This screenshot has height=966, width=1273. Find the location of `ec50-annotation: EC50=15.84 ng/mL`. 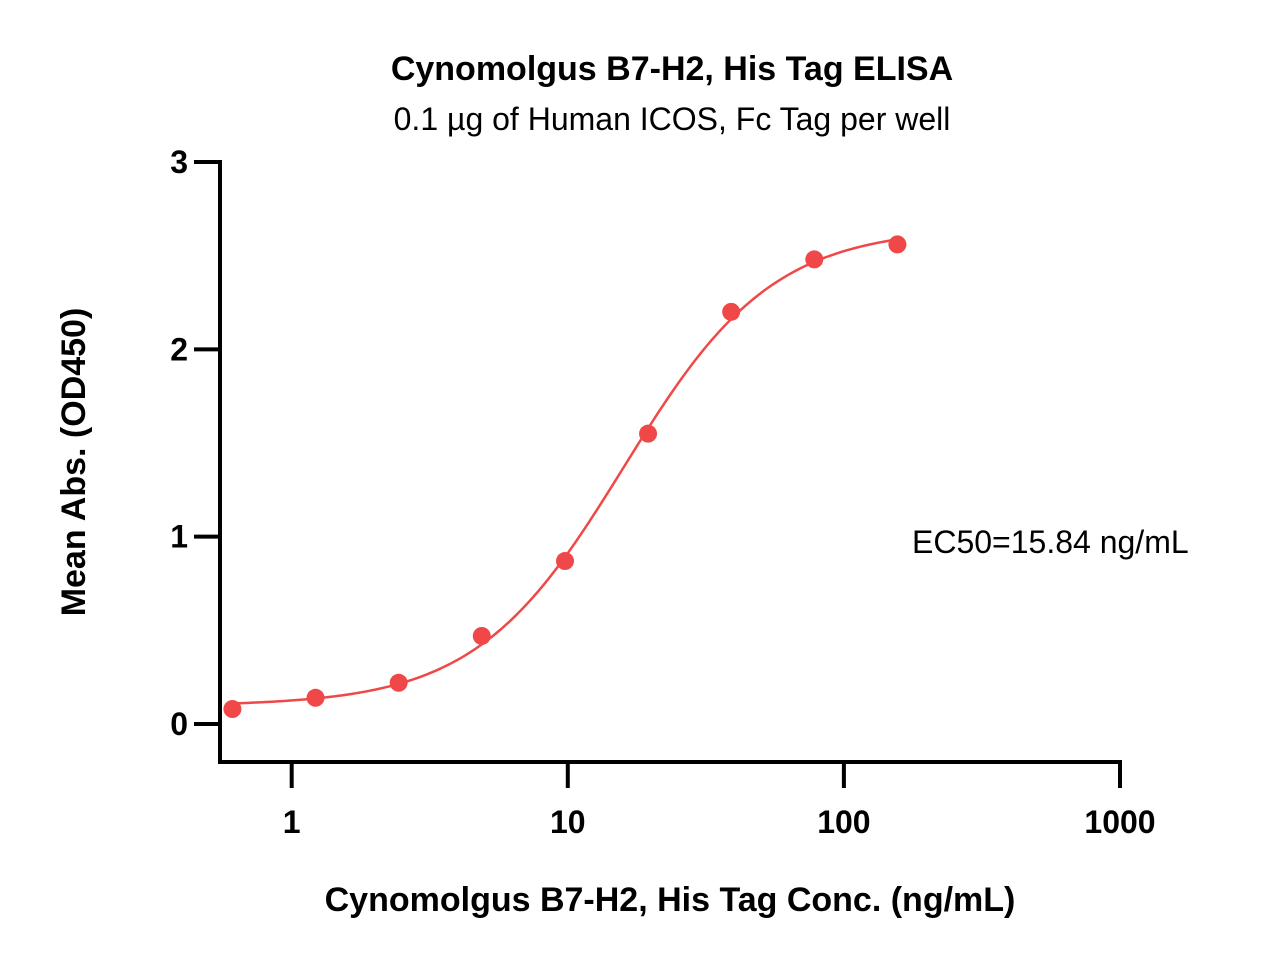

ec50-annotation: EC50=15.84 ng/mL is located at coordinates (1050, 542).